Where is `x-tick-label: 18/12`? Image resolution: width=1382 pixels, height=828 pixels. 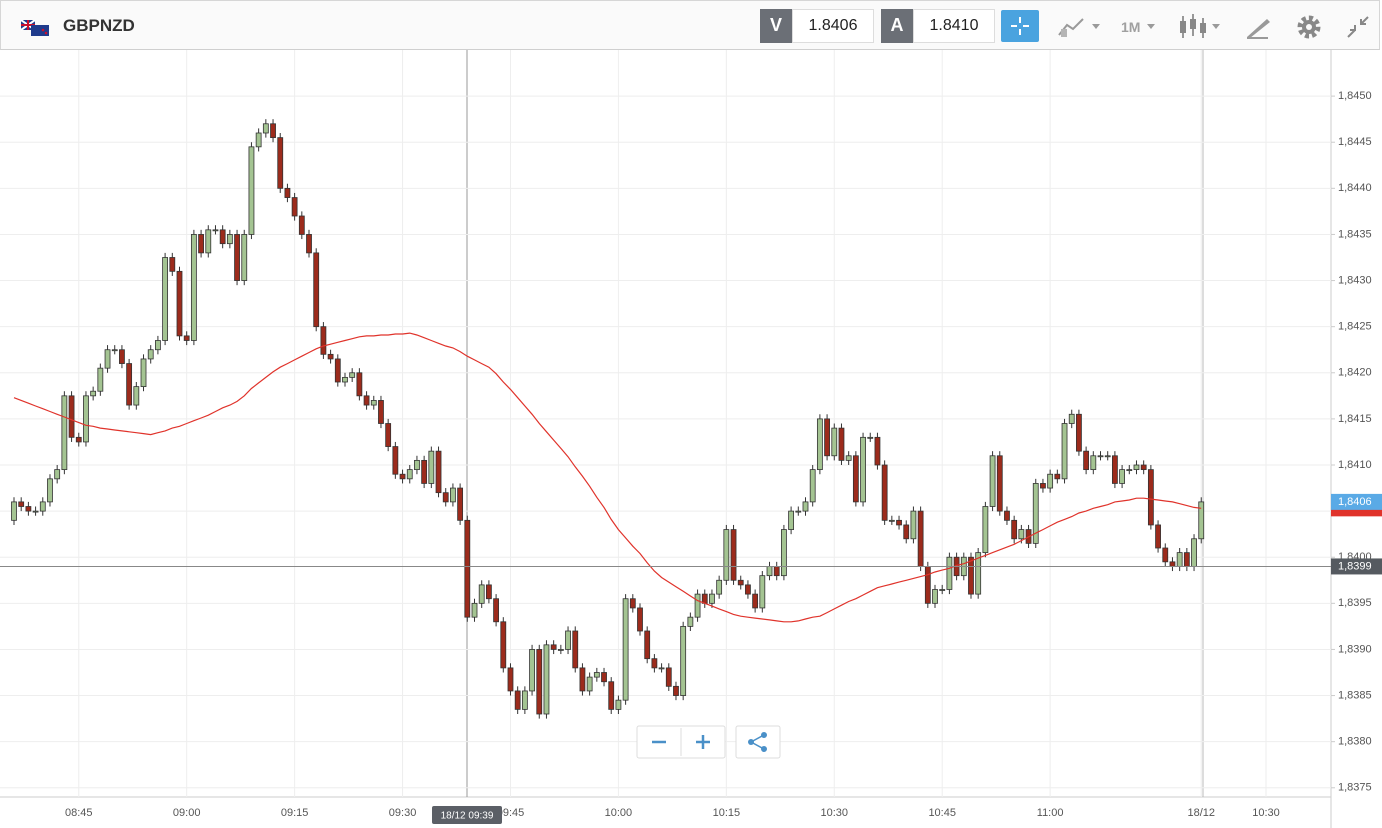
x-tick-label: 18/12 is located at coordinates (1201, 813).